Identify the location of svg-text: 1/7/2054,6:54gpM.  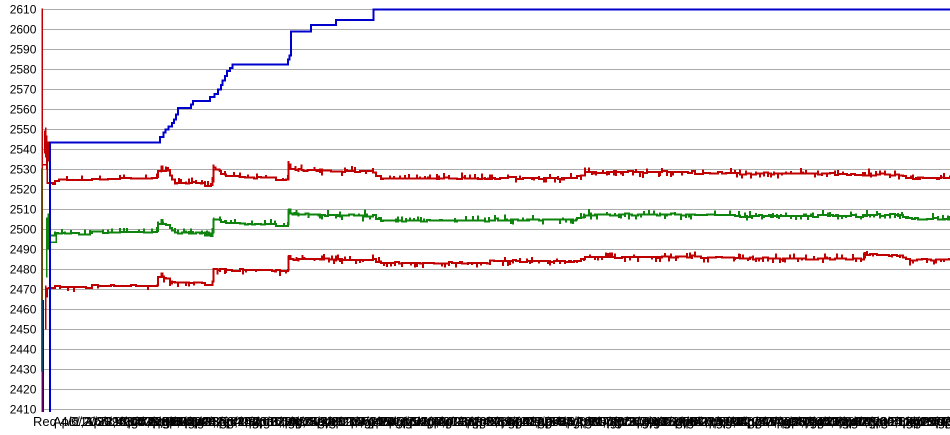
(399, 421).